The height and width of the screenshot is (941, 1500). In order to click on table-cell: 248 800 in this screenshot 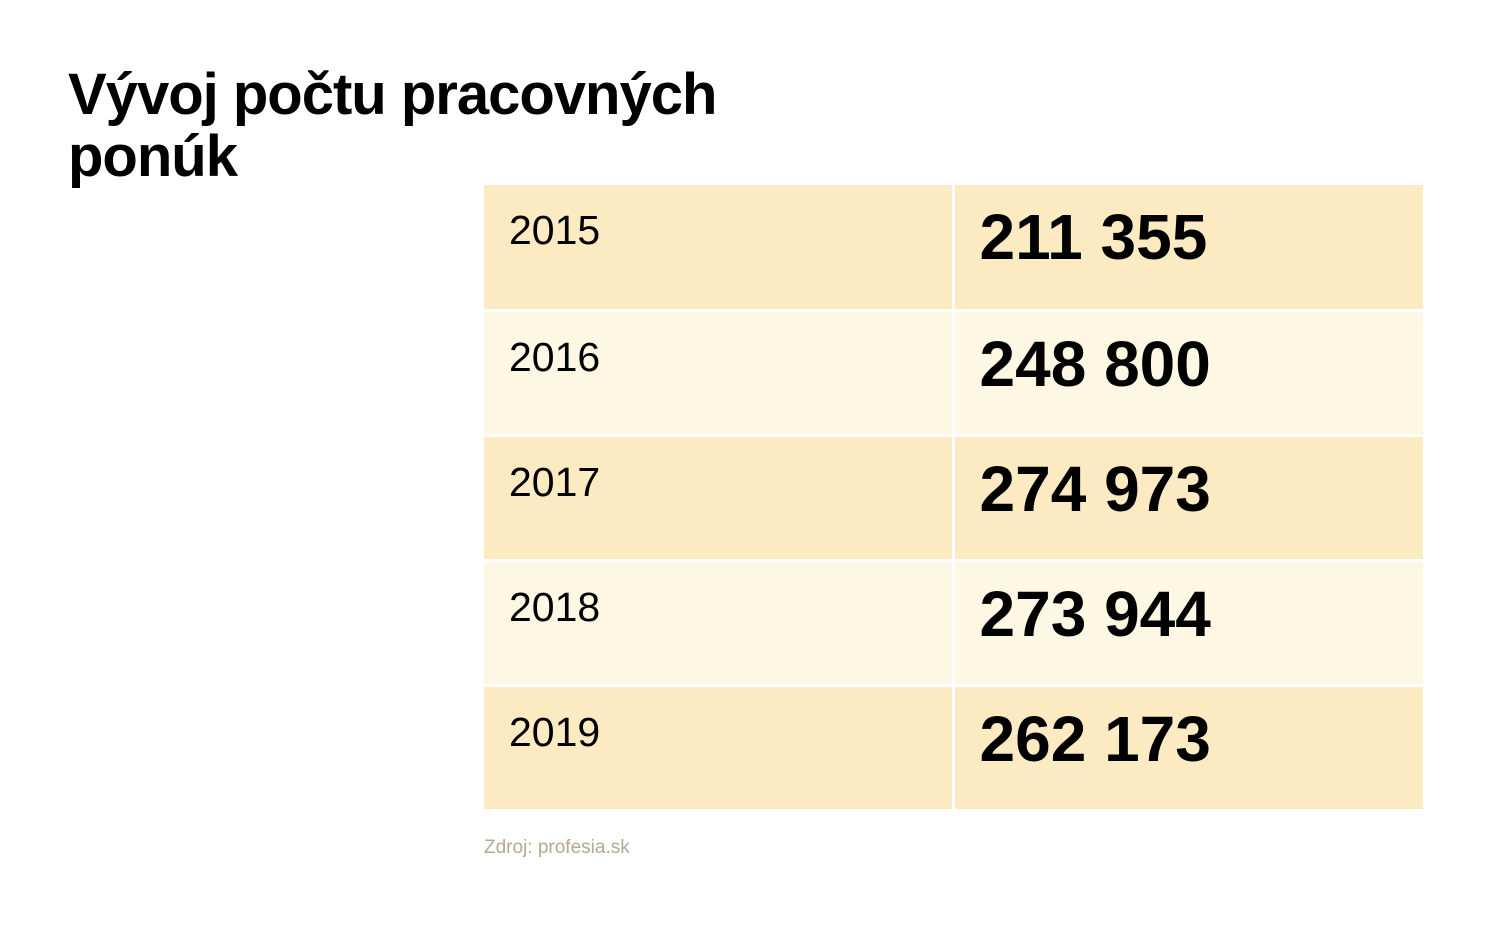, I will do `click(1187, 372)`.